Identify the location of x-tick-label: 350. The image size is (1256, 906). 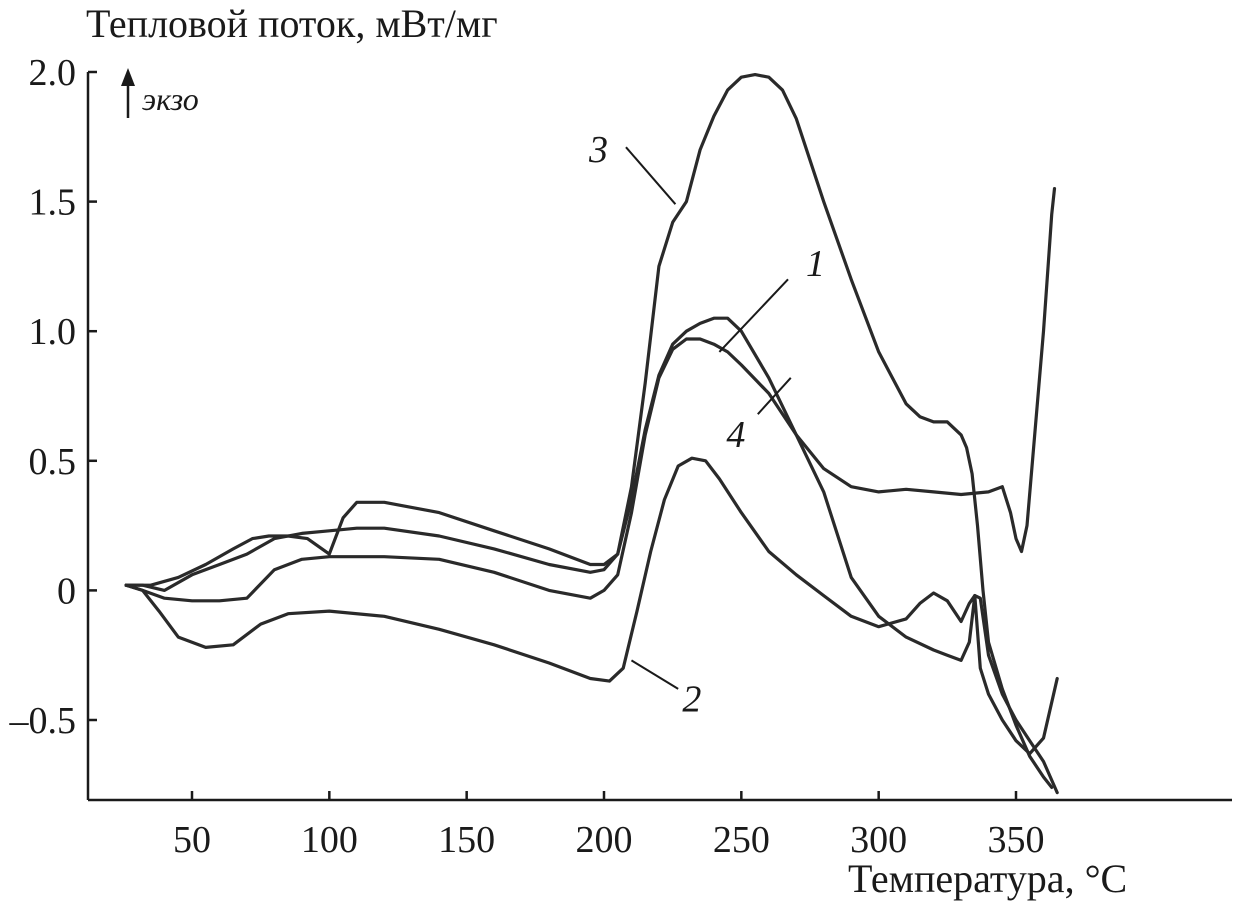
(1016, 840).